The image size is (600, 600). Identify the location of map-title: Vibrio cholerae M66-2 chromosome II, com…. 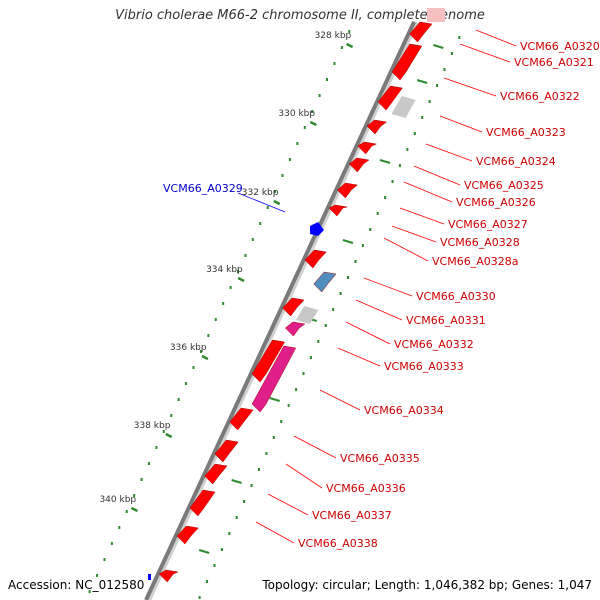
(300, 15).